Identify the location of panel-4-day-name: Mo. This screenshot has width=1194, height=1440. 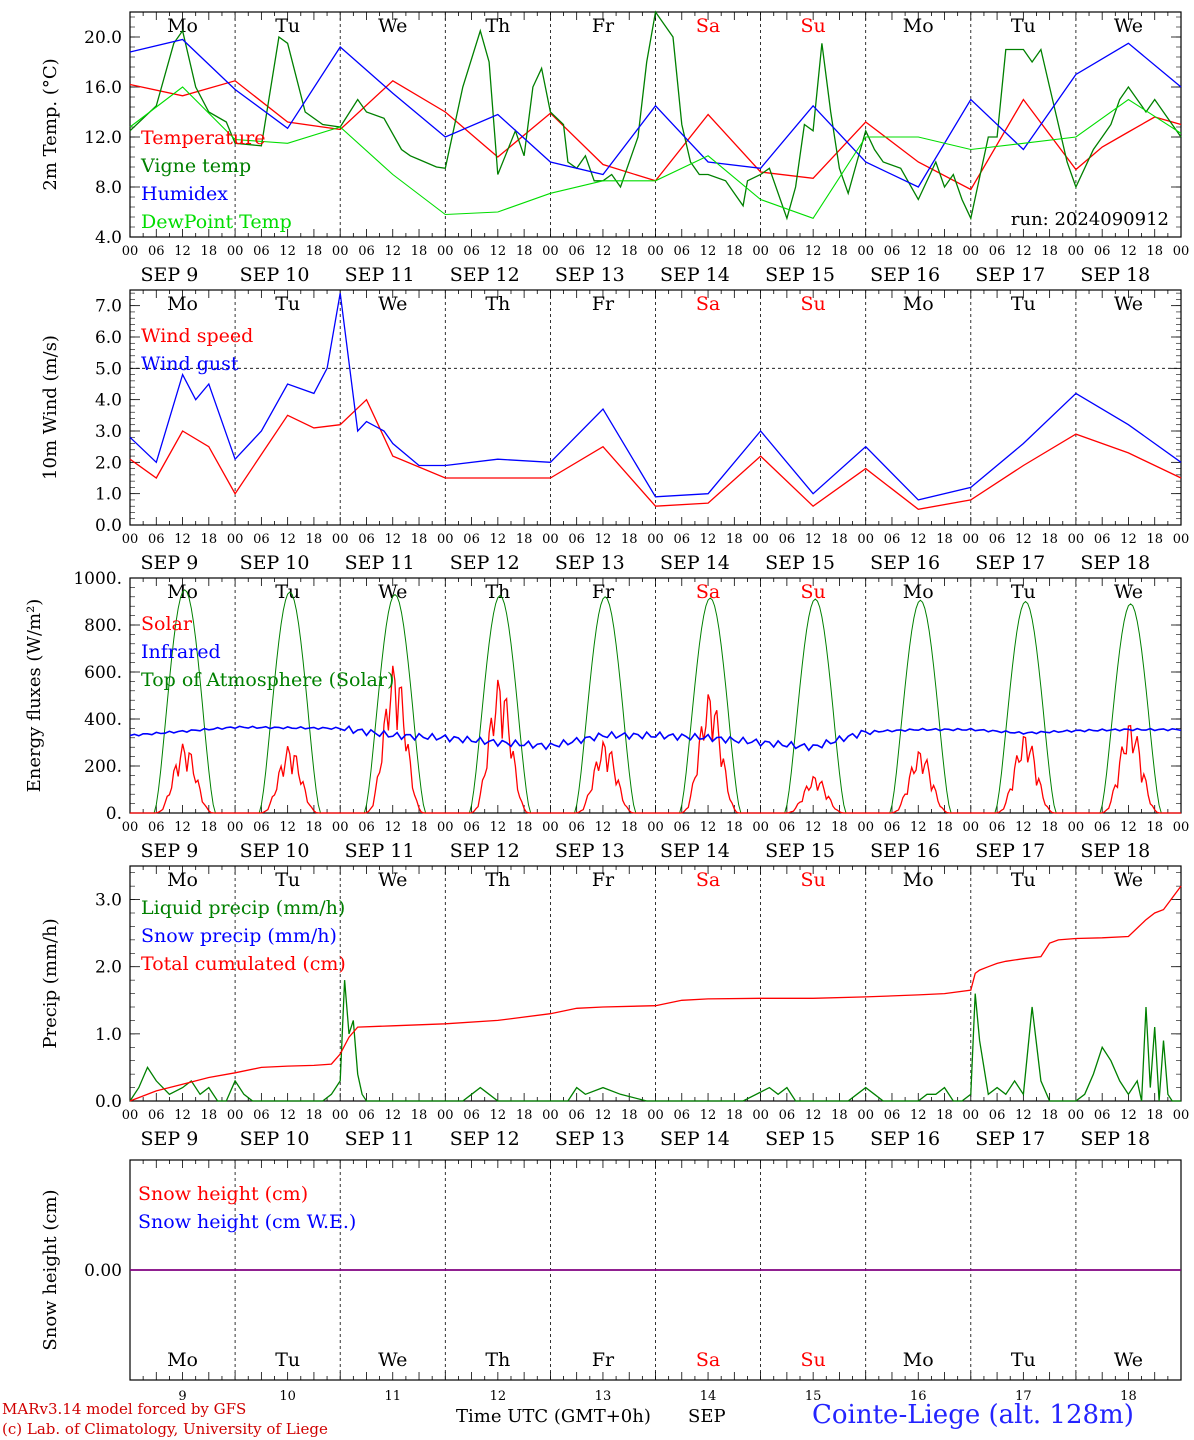
(918, 1360).